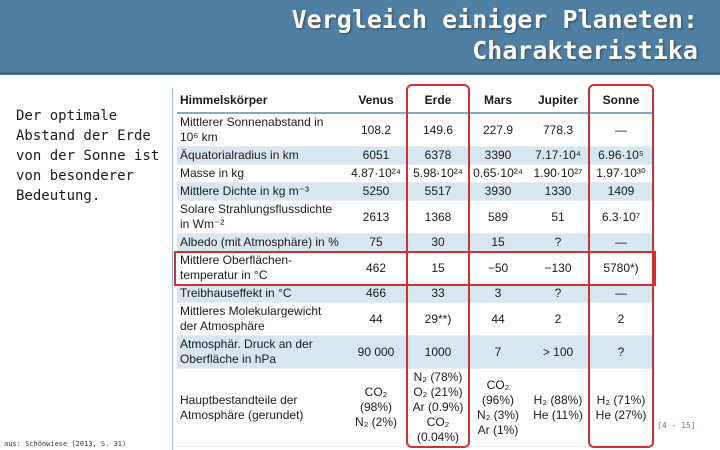  What do you see at coordinates (498, 407) in the screenshot?
I see `table-cell: CO₂ (96%) N₂ (3%) Ar (1%)` at bounding box center [498, 407].